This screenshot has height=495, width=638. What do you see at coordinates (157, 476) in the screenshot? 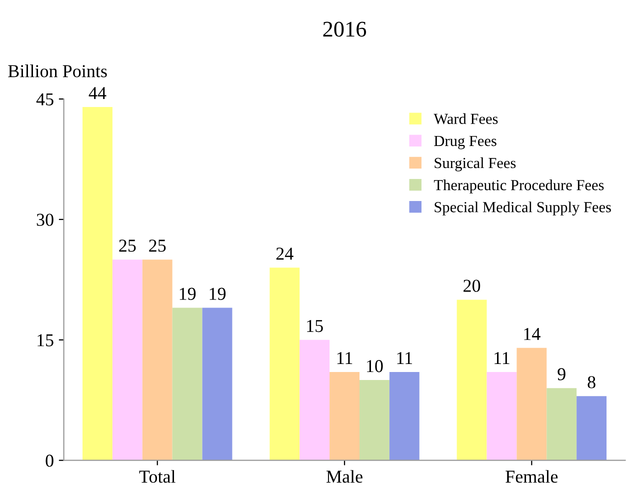
I see `x-tick-label: Total` at bounding box center [157, 476].